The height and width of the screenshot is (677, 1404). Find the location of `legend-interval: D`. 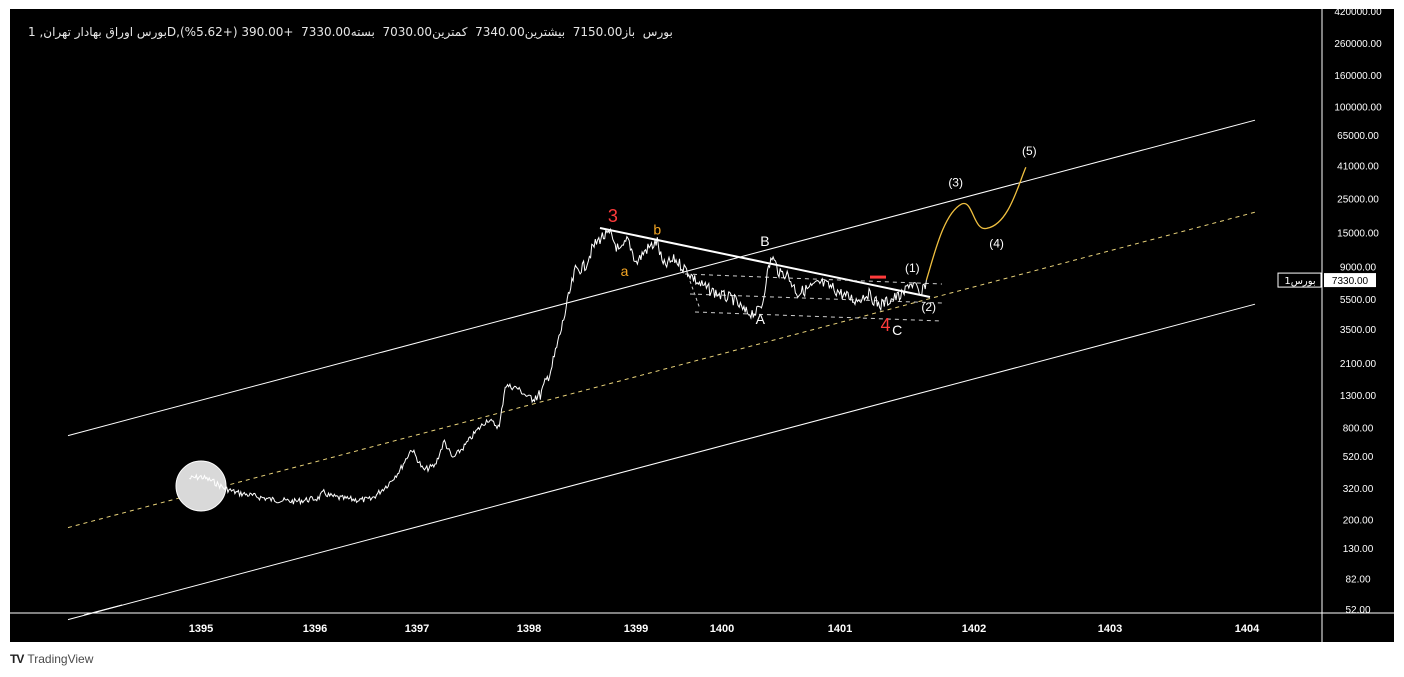

legend-interval: D is located at coordinates (171, 32).